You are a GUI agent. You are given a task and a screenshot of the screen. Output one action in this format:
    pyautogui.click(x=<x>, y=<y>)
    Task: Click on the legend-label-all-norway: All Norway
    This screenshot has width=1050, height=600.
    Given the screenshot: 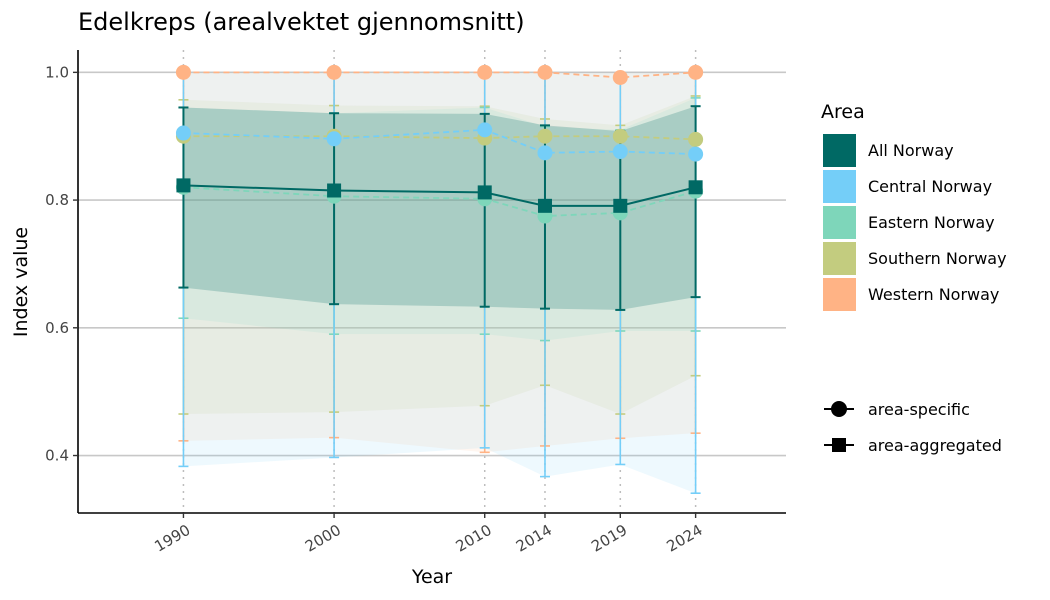 What is the action you would take?
    pyautogui.click(x=911, y=150)
    